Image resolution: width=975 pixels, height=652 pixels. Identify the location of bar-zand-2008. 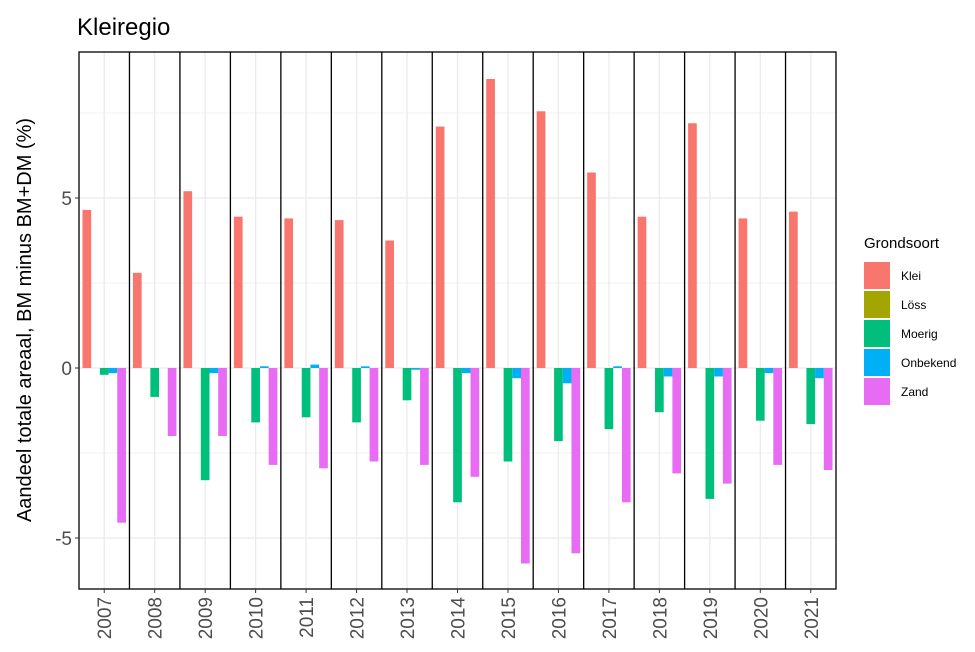
(172, 402).